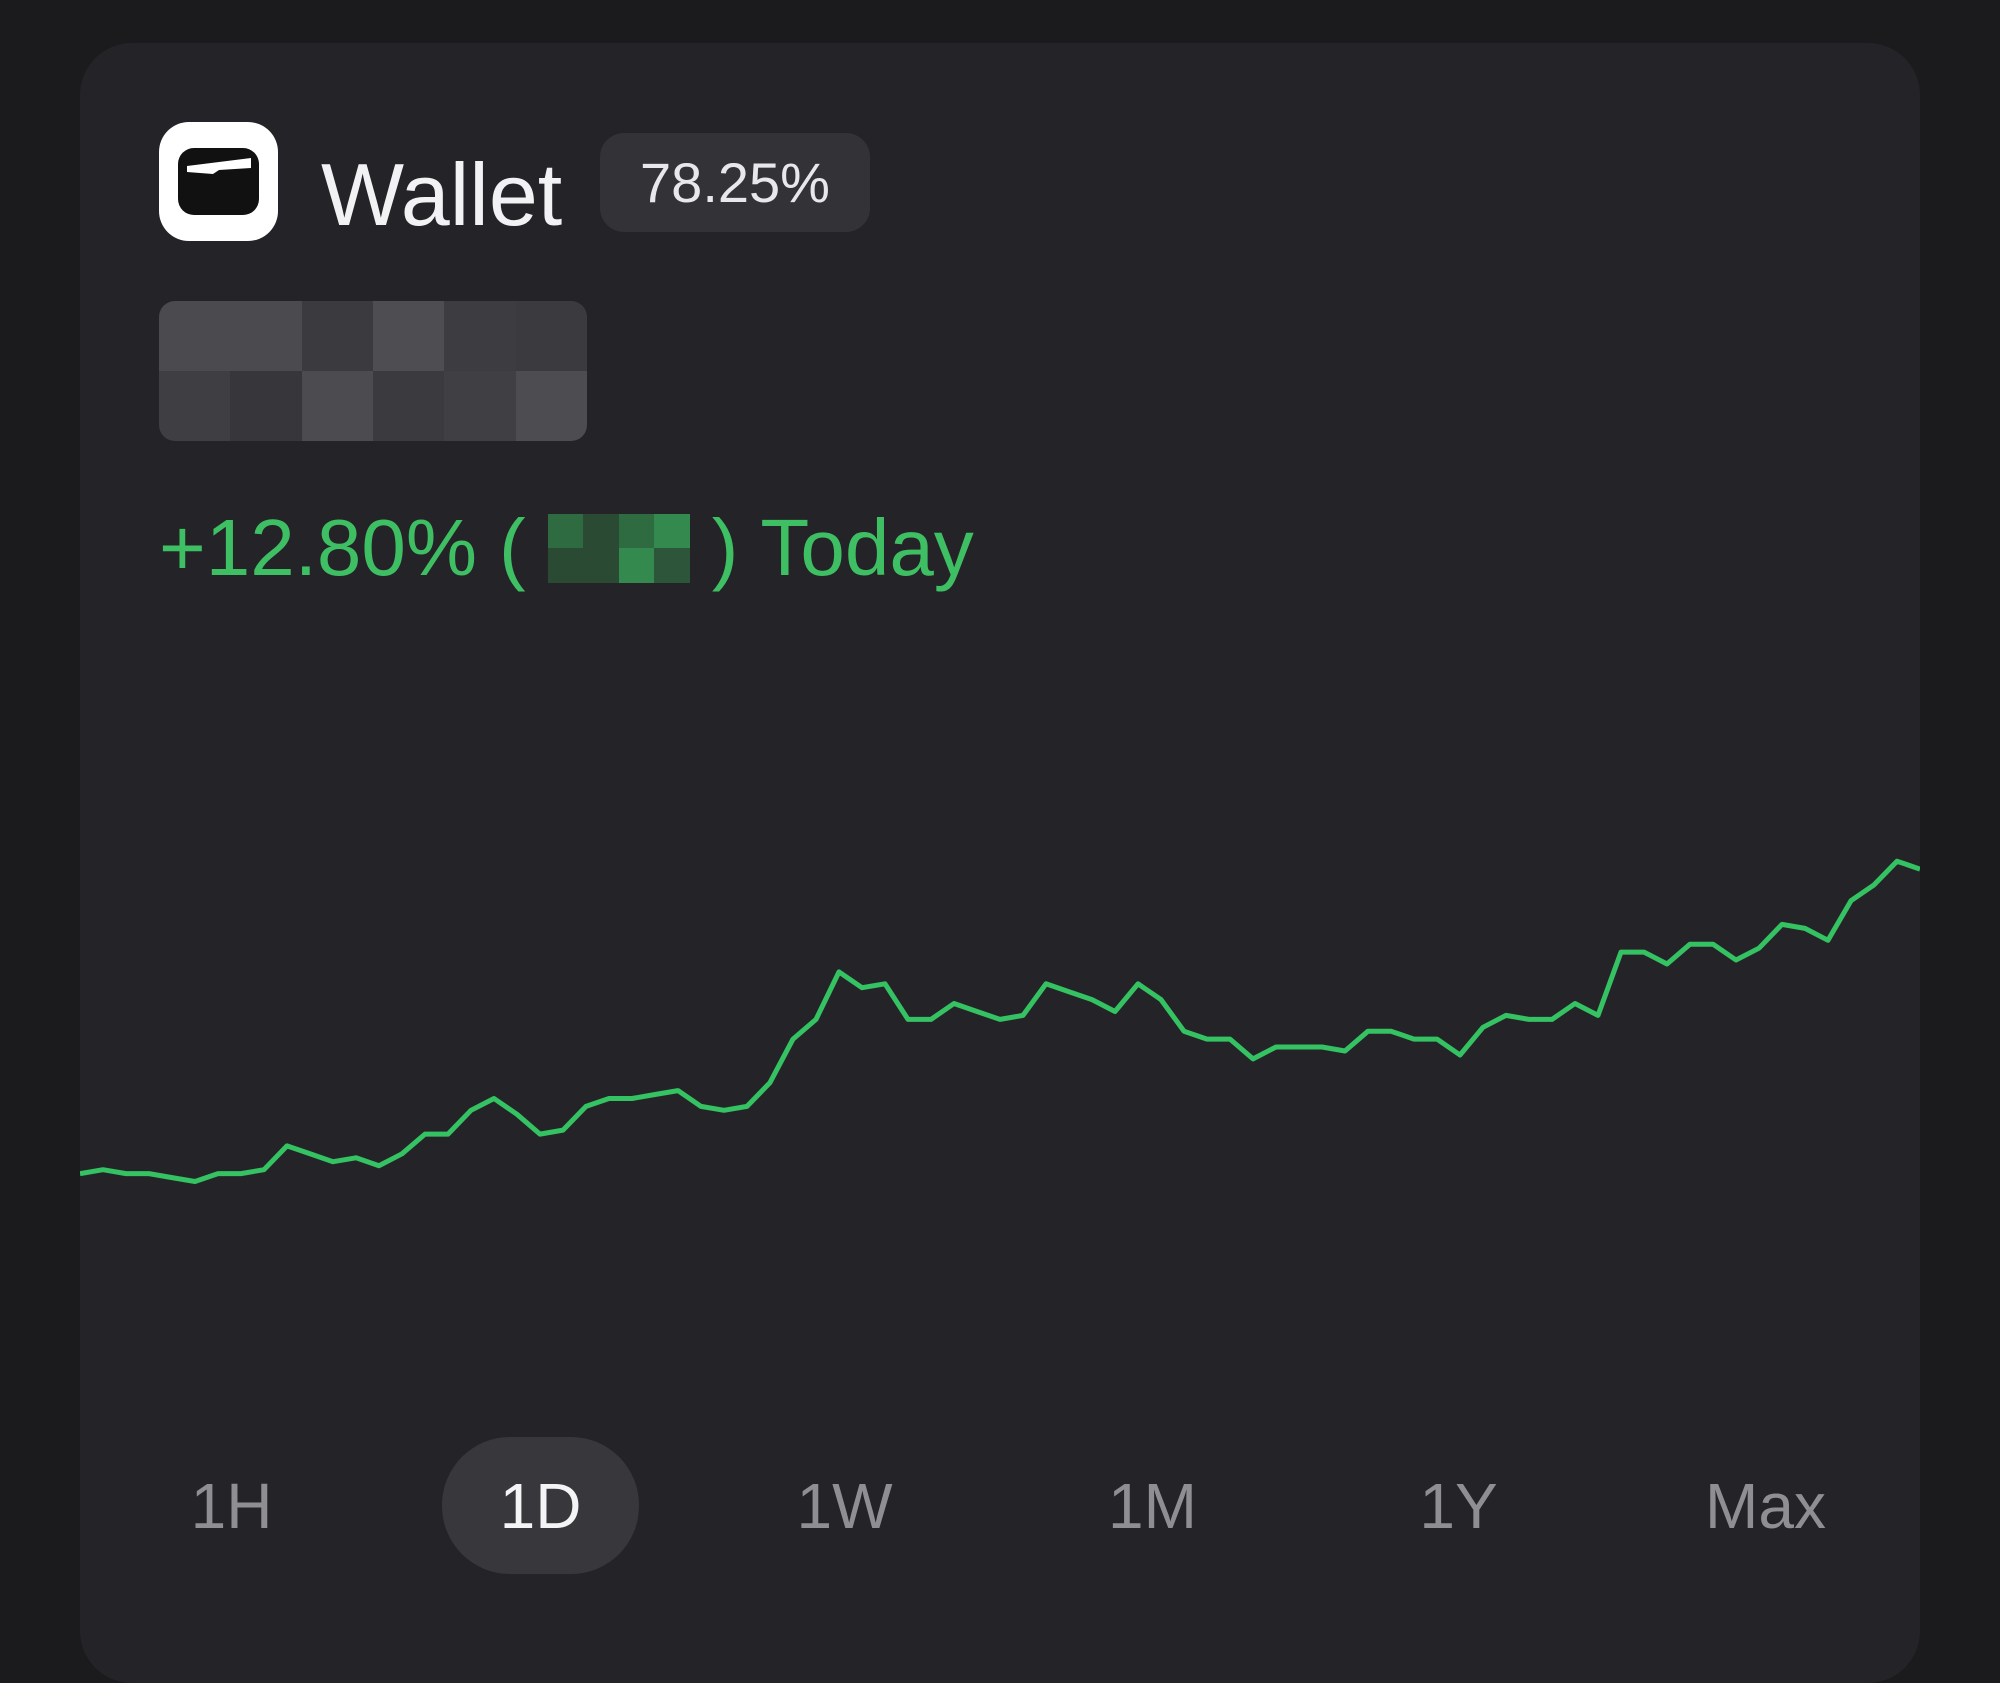 This screenshot has height=1683, width=2000. What do you see at coordinates (735, 182) in the screenshot?
I see `share-badge: 78.25%` at bounding box center [735, 182].